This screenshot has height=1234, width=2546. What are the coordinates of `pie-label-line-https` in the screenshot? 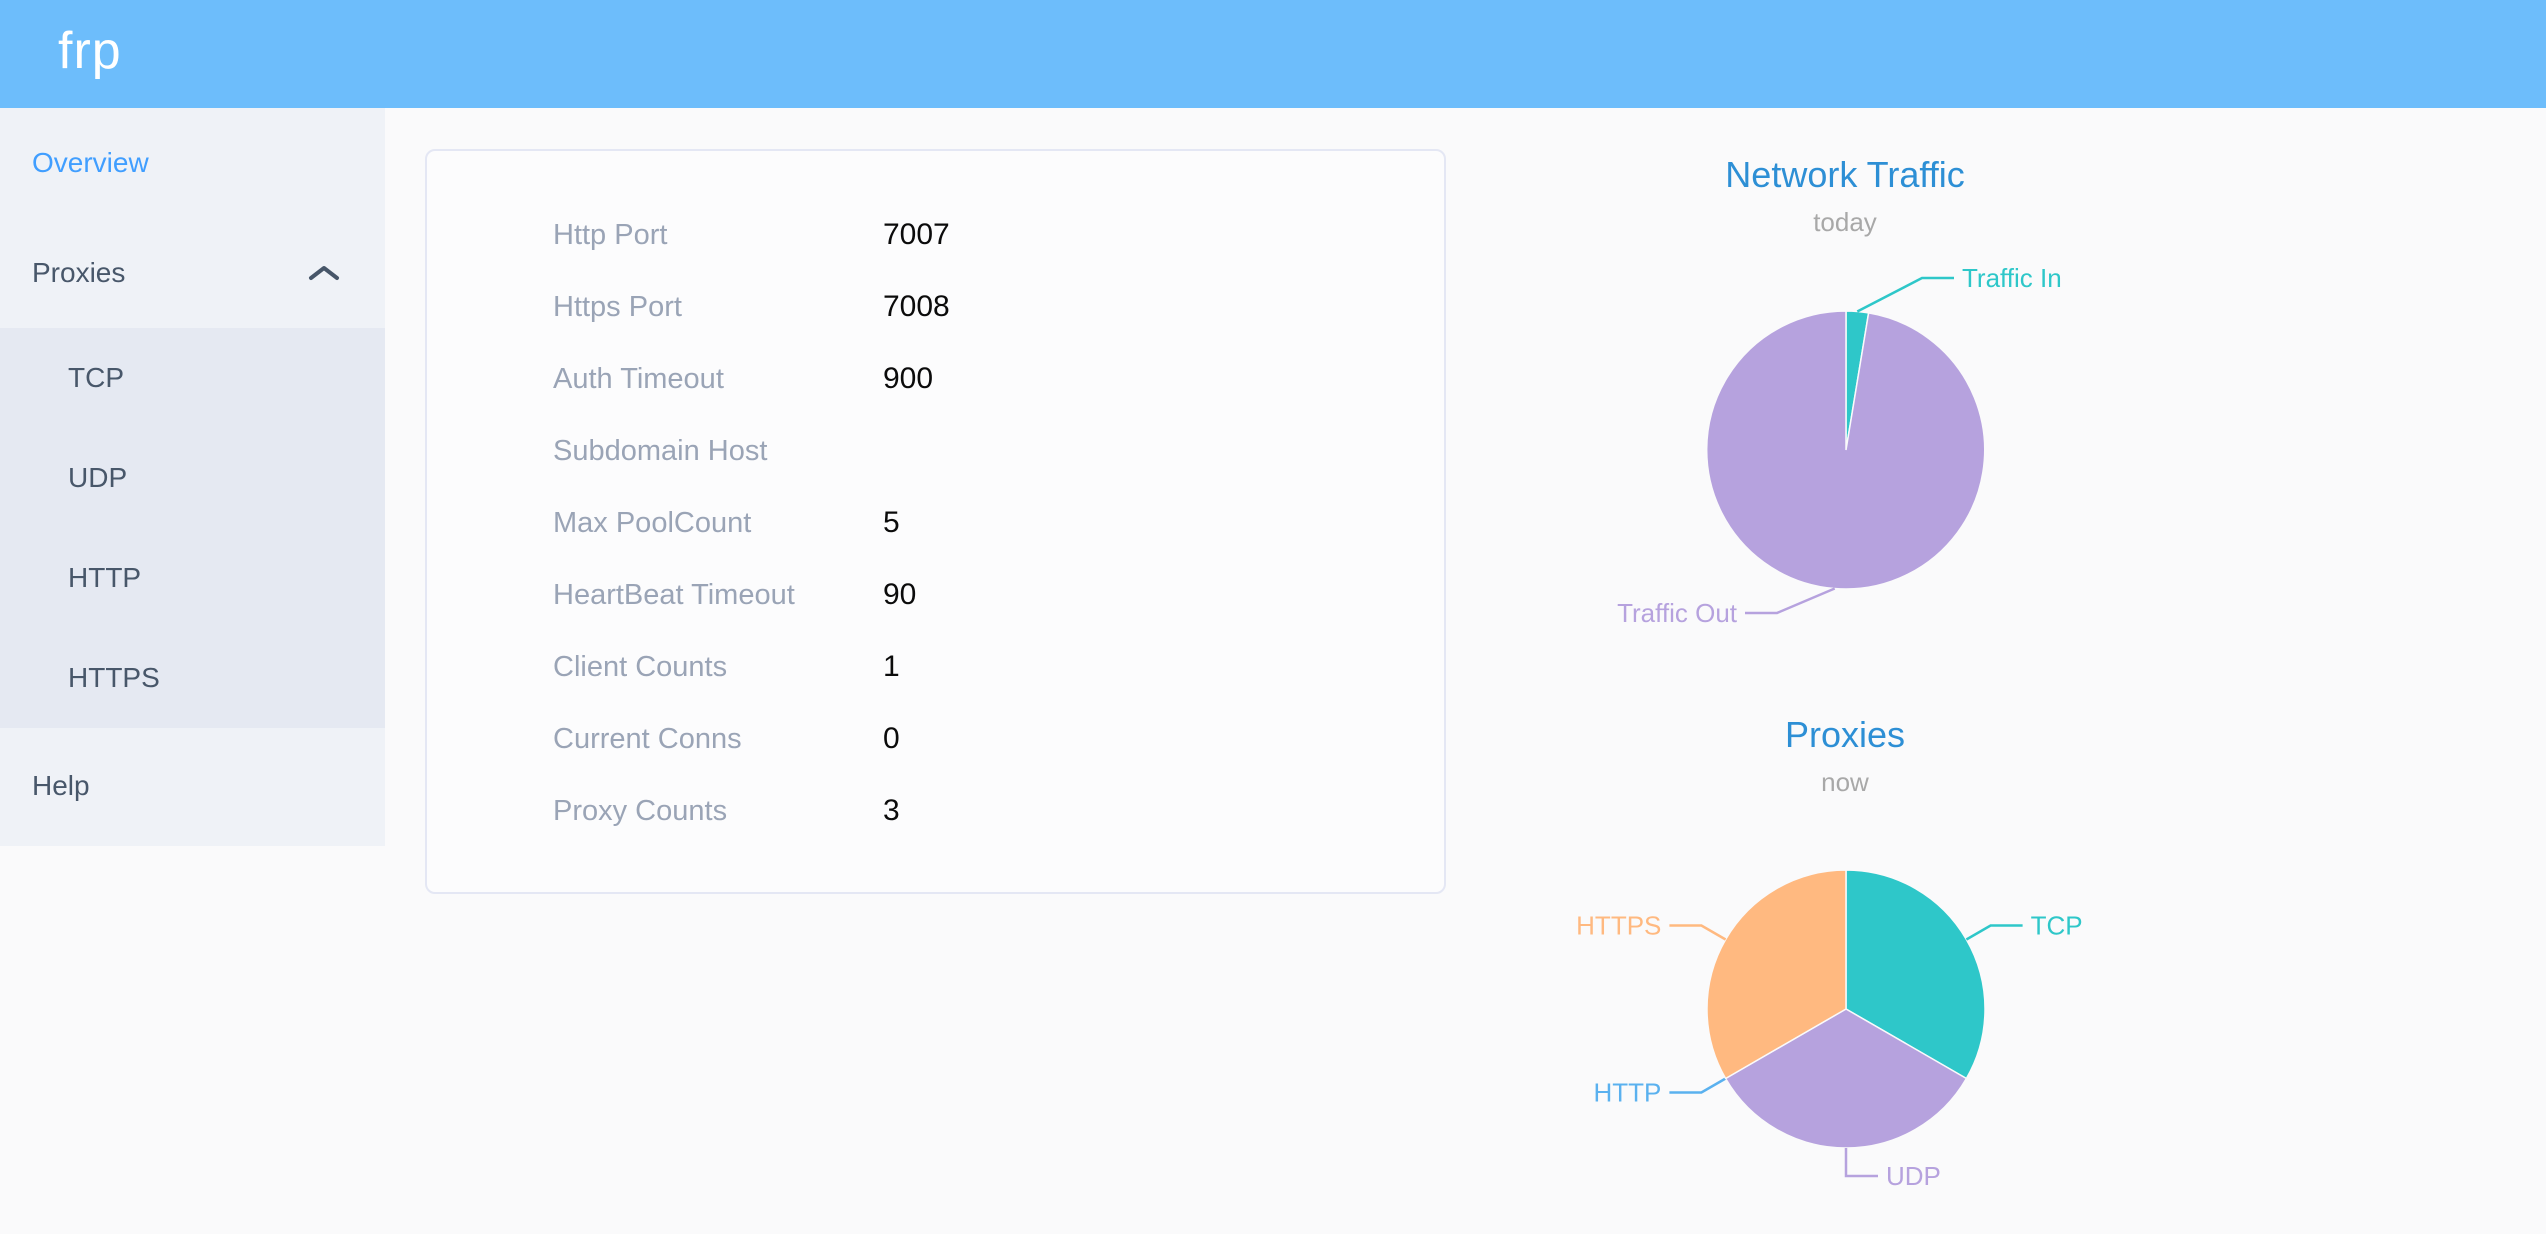 It's located at (1698, 932).